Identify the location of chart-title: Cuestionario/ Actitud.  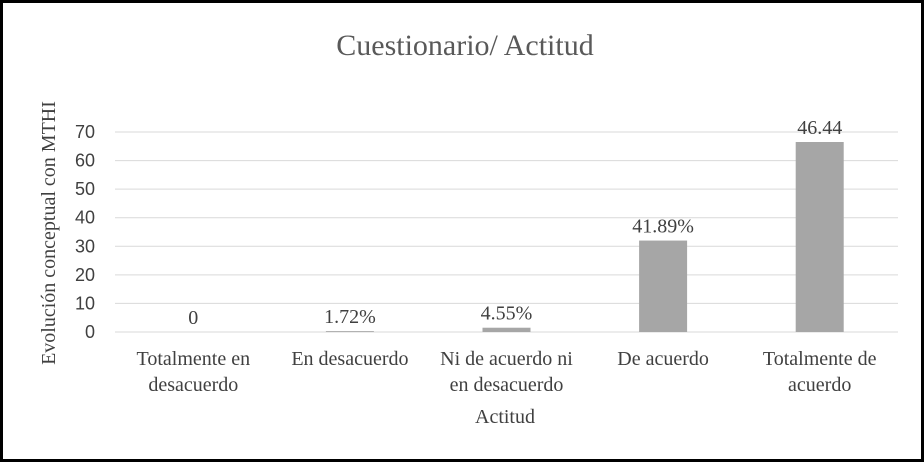
(464, 45).